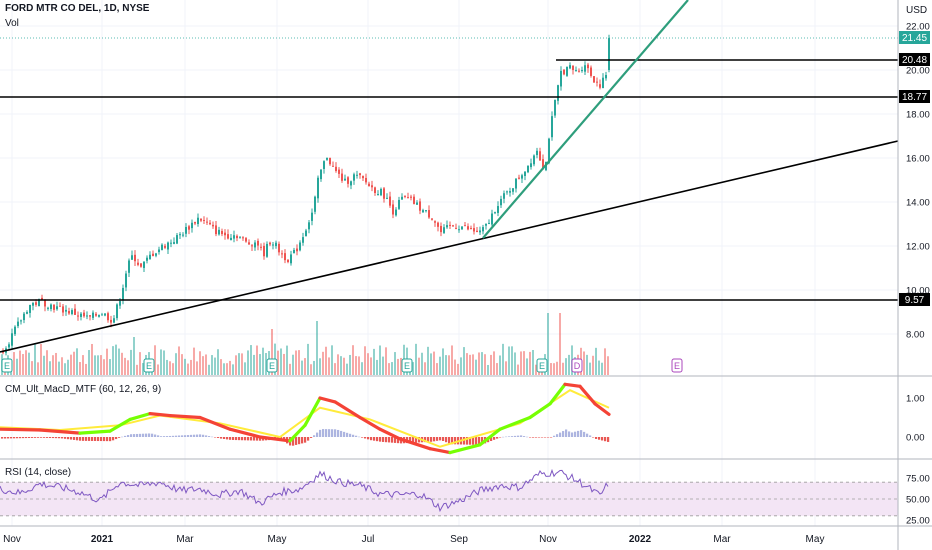 The height and width of the screenshot is (550, 932). I want to click on time-tick-label: Nov, so click(12, 539).